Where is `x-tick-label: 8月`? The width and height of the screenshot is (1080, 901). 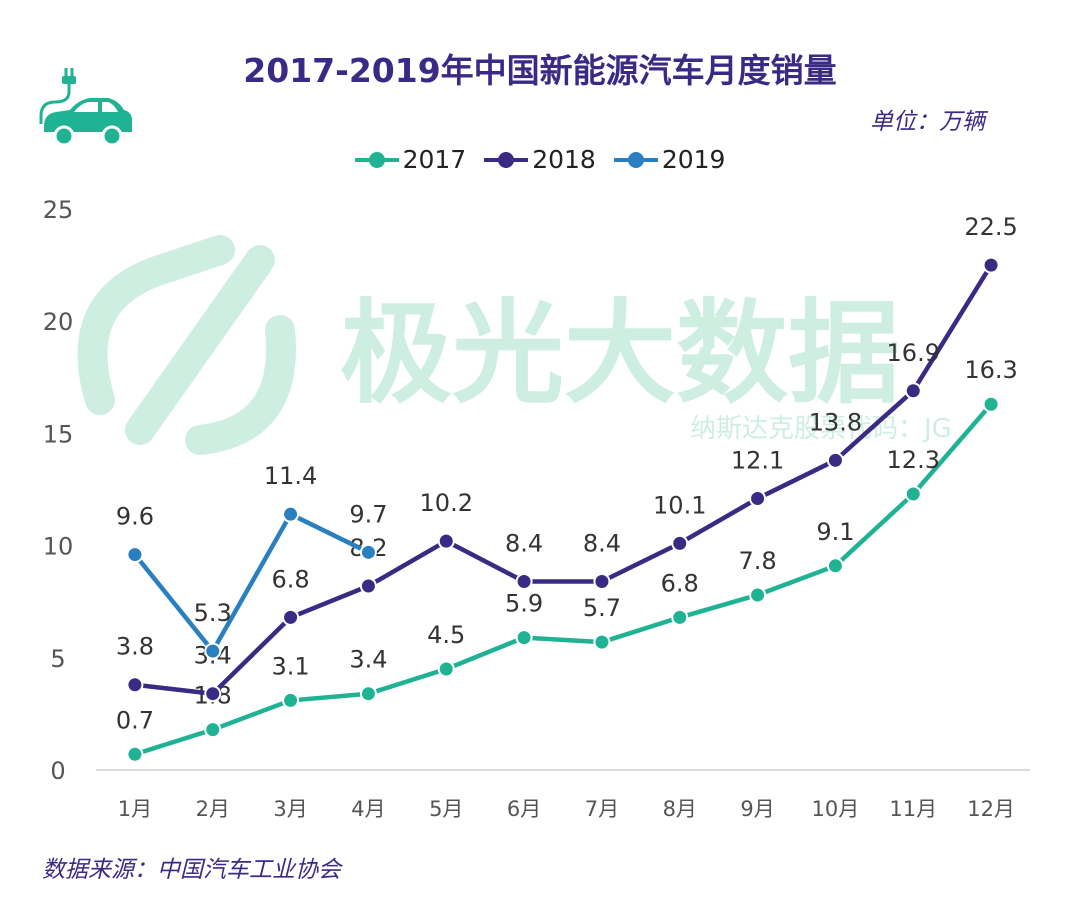
x-tick-label: 8月 is located at coordinates (680, 809).